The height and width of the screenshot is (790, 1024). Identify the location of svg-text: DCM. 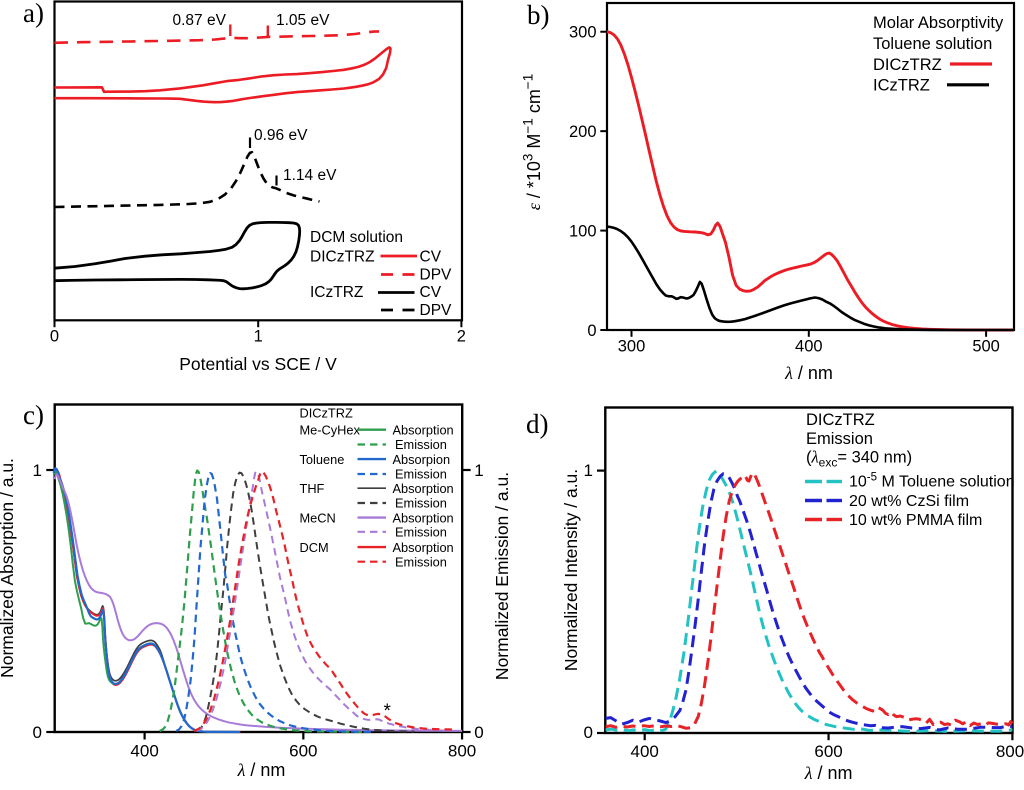
(314, 547).